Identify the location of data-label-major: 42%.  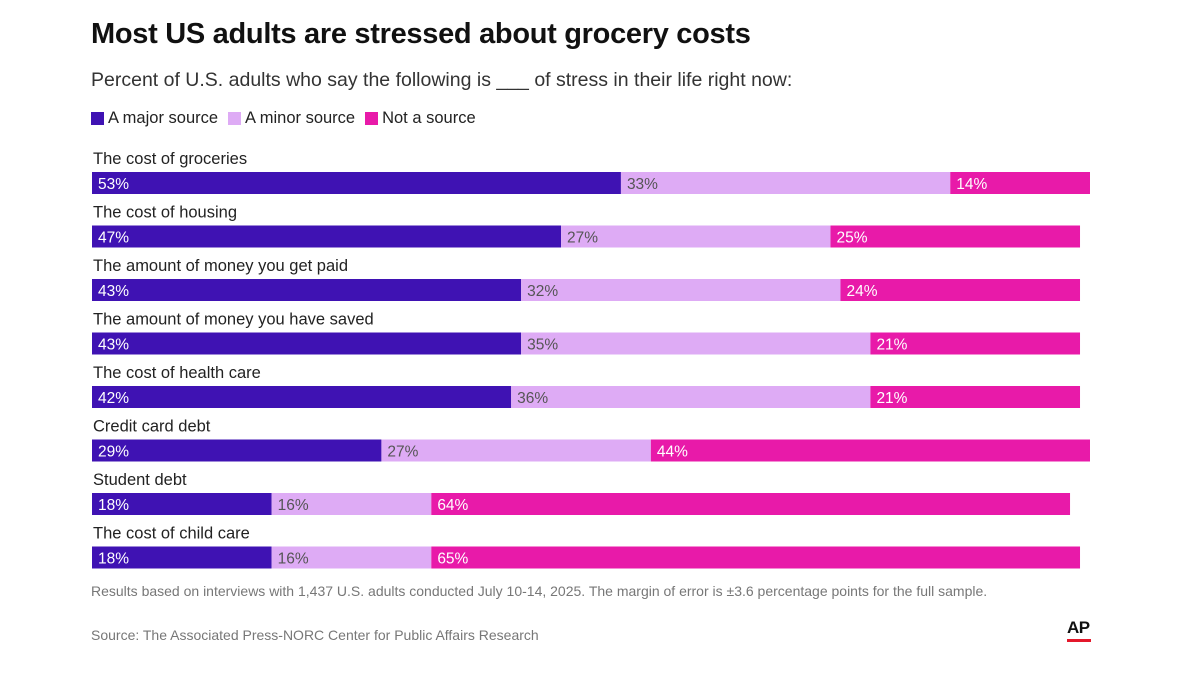
(113, 398).